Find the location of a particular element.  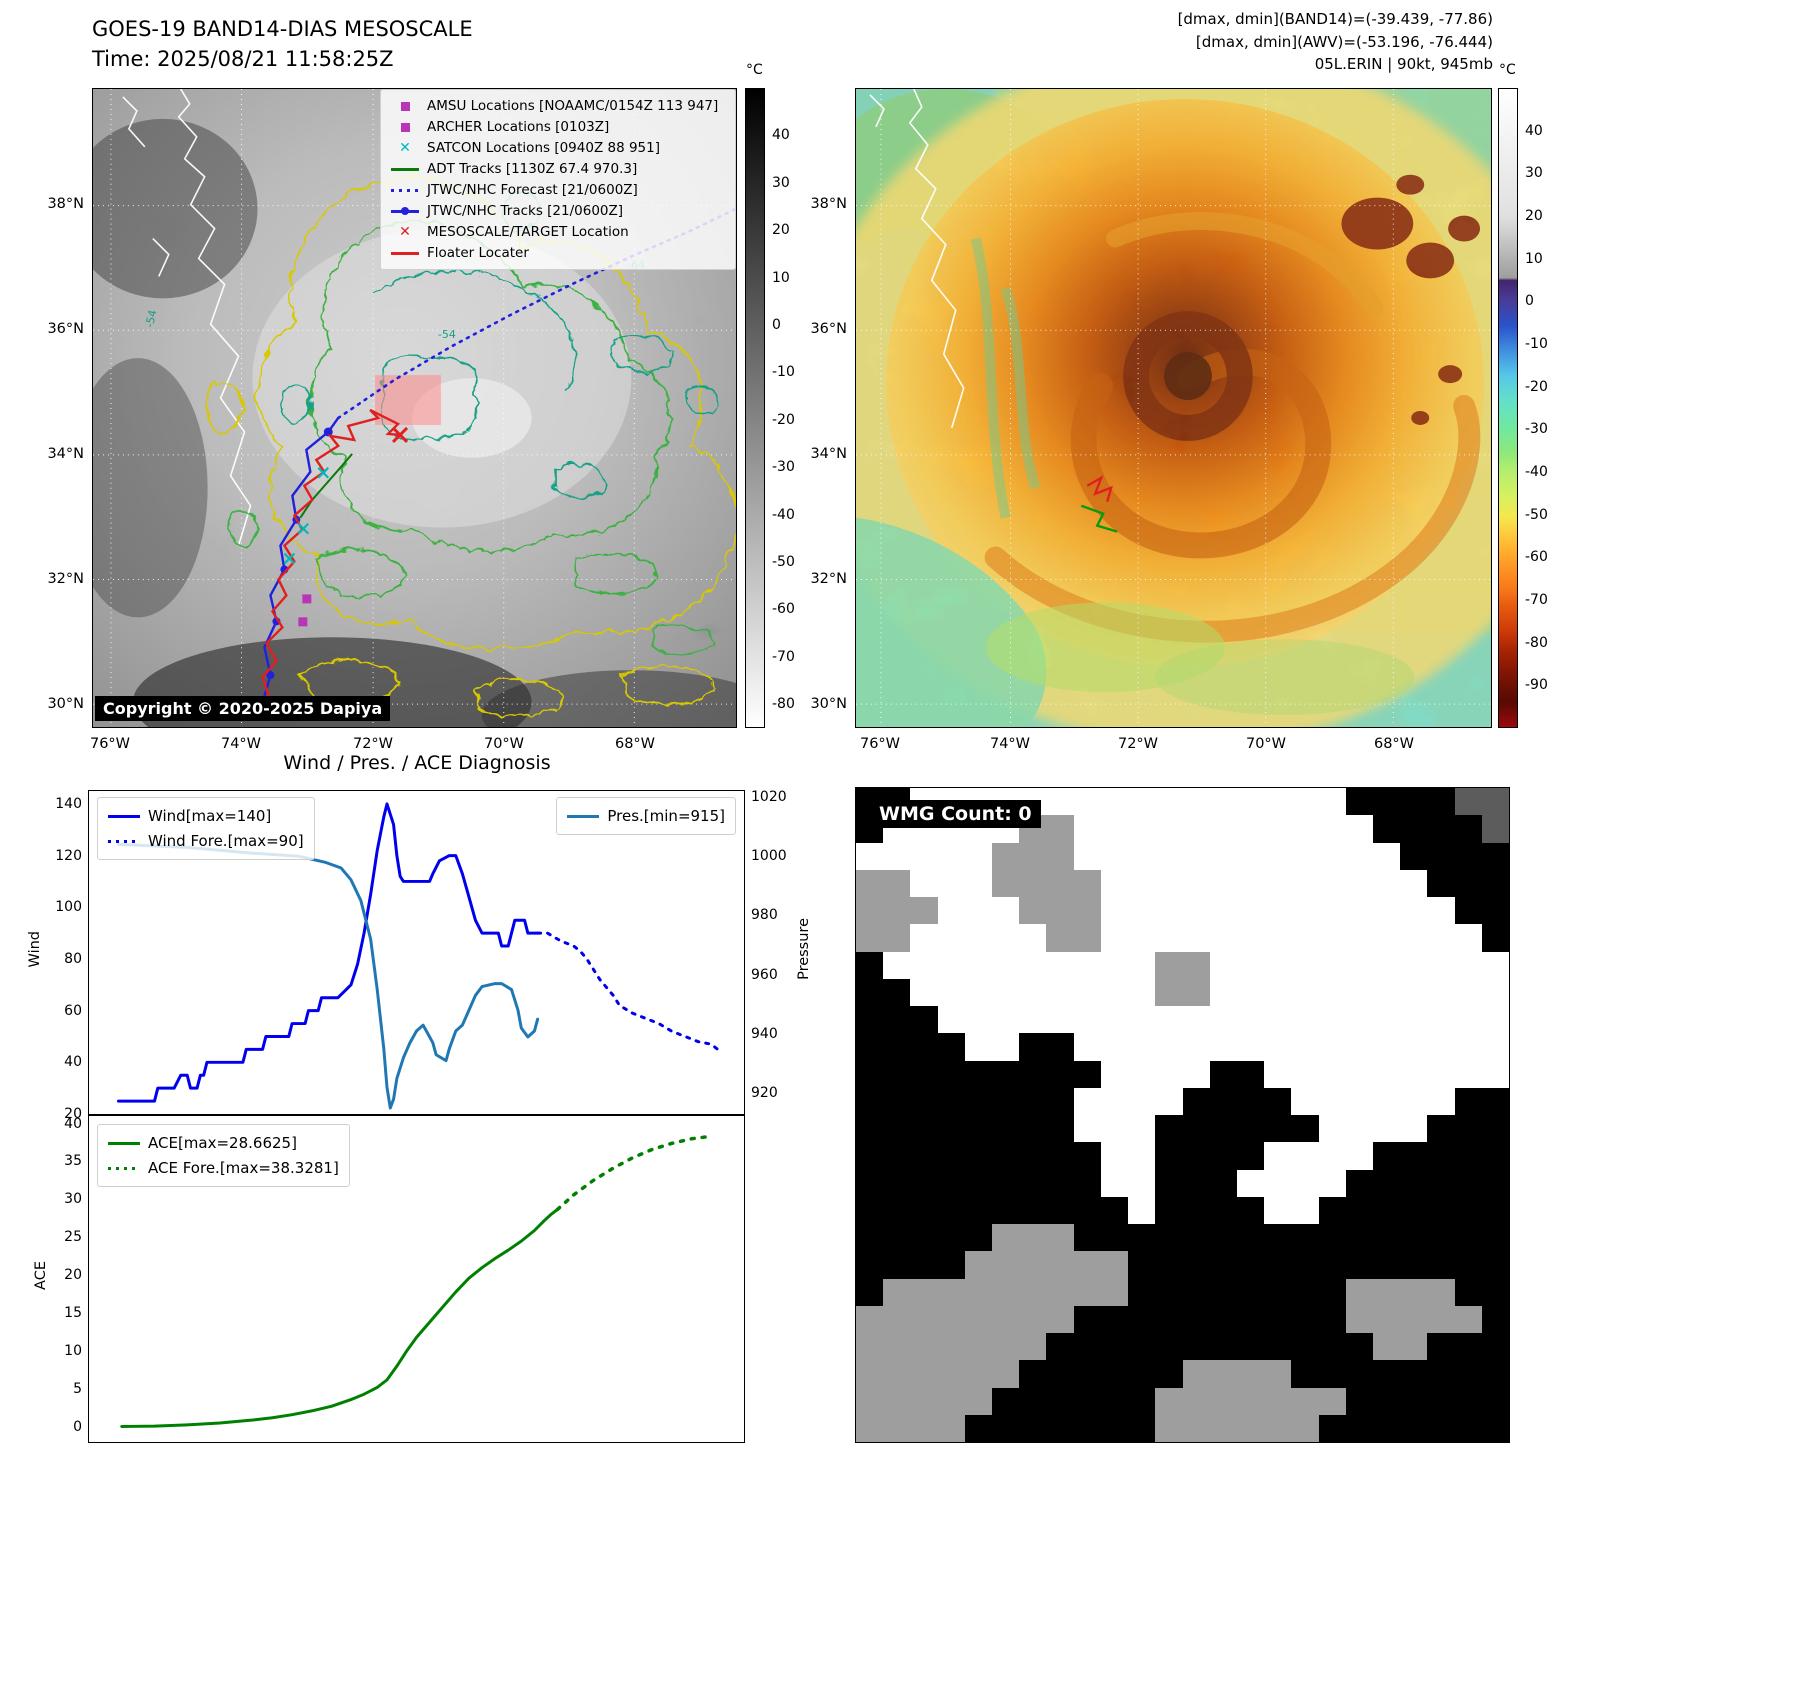

graticule is located at coordinates (1173, 408).